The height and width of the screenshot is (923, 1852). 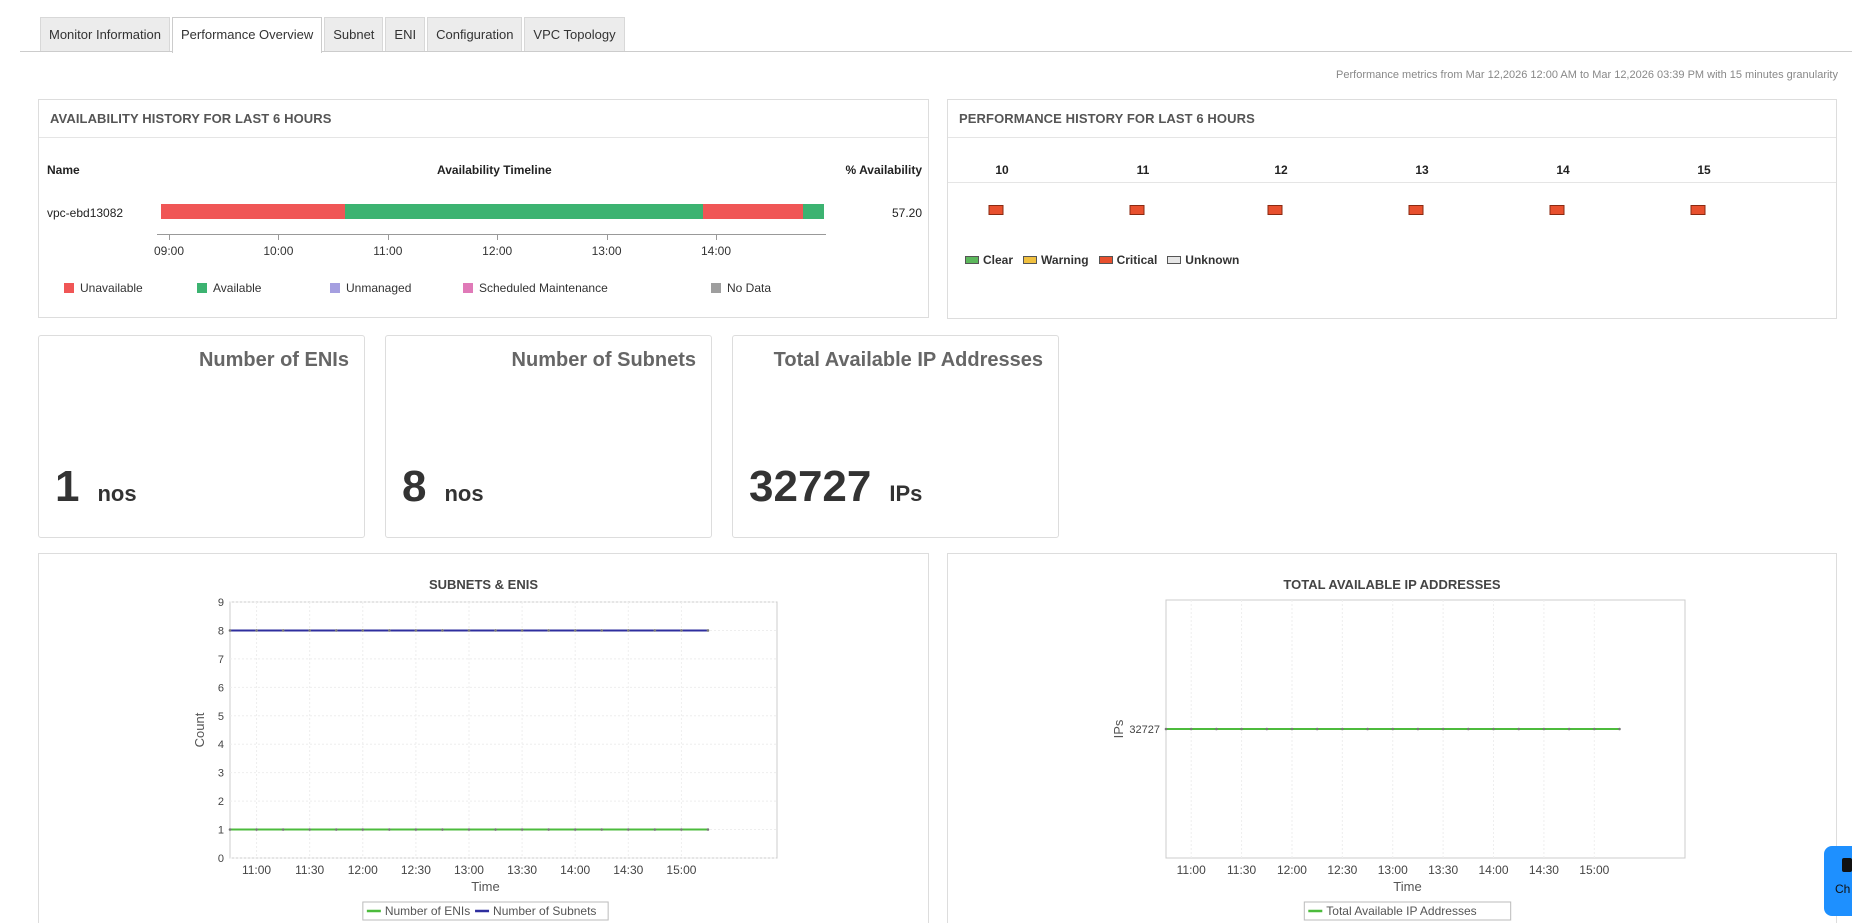 I want to click on legend-label: Unknown, so click(x=1212, y=260).